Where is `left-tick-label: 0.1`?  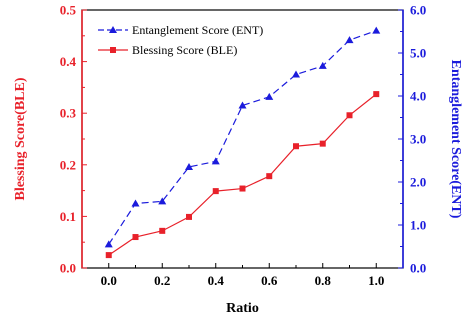
left-tick-label: 0.1 is located at coordinates (68, 216).